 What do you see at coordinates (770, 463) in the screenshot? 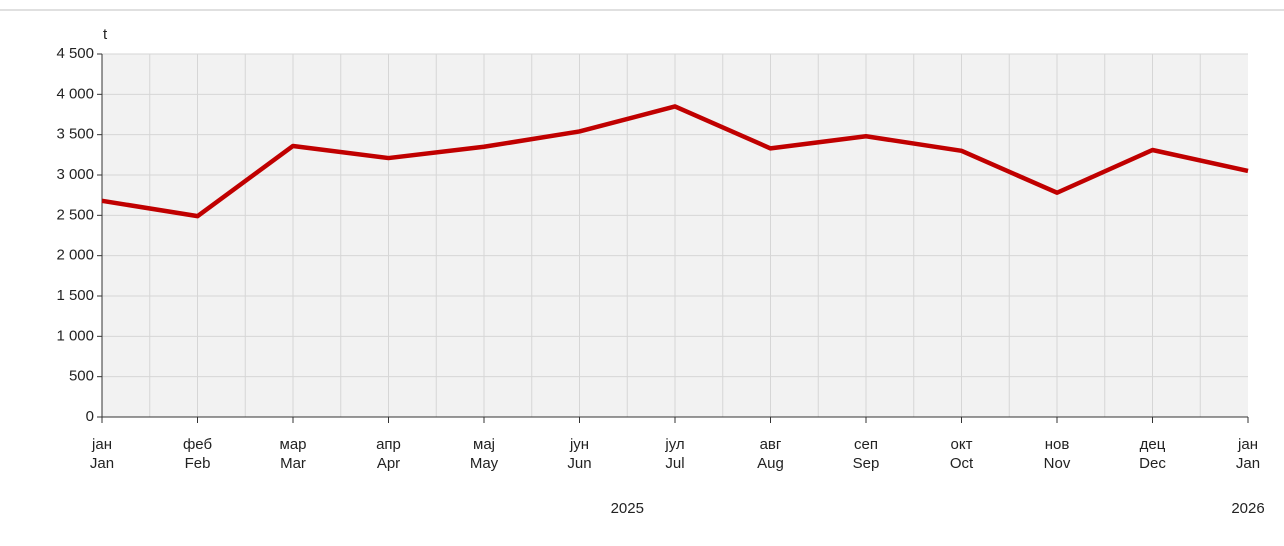
I see `x-tick-label: Aug` at bounding box center [770, 463].